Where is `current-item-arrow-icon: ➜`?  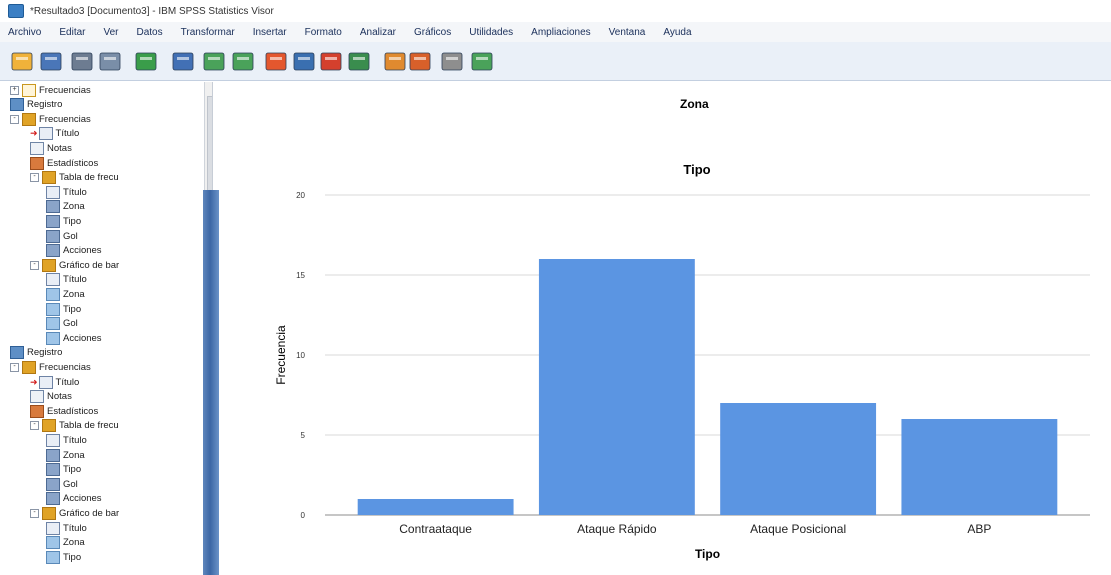
current-item-arrow-icon: ➜ is located at coordinates (34, 133).